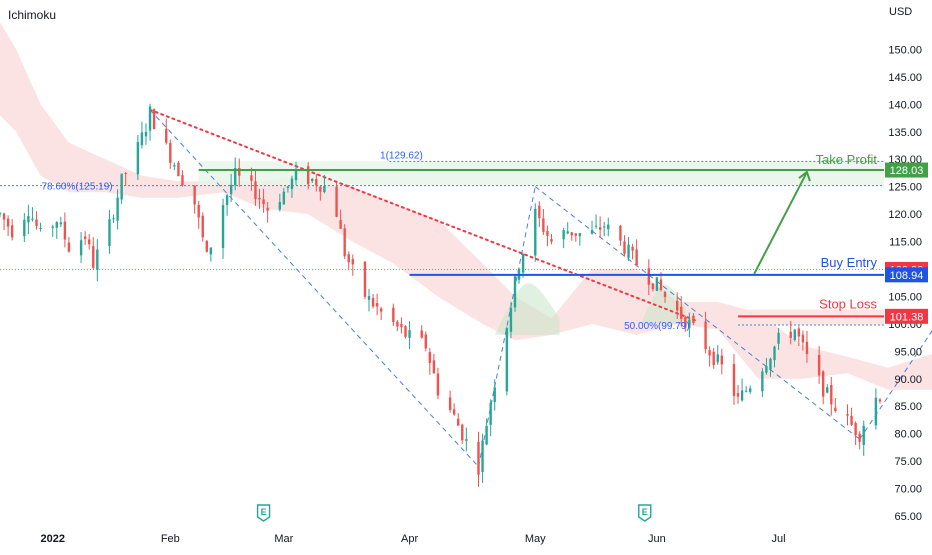 The height and width of the screenshot is (555, 932). What do you see at coordinates (535, 539) in the screenshot?
I see `x-tick-label: May` at bounding box center [535, 539].